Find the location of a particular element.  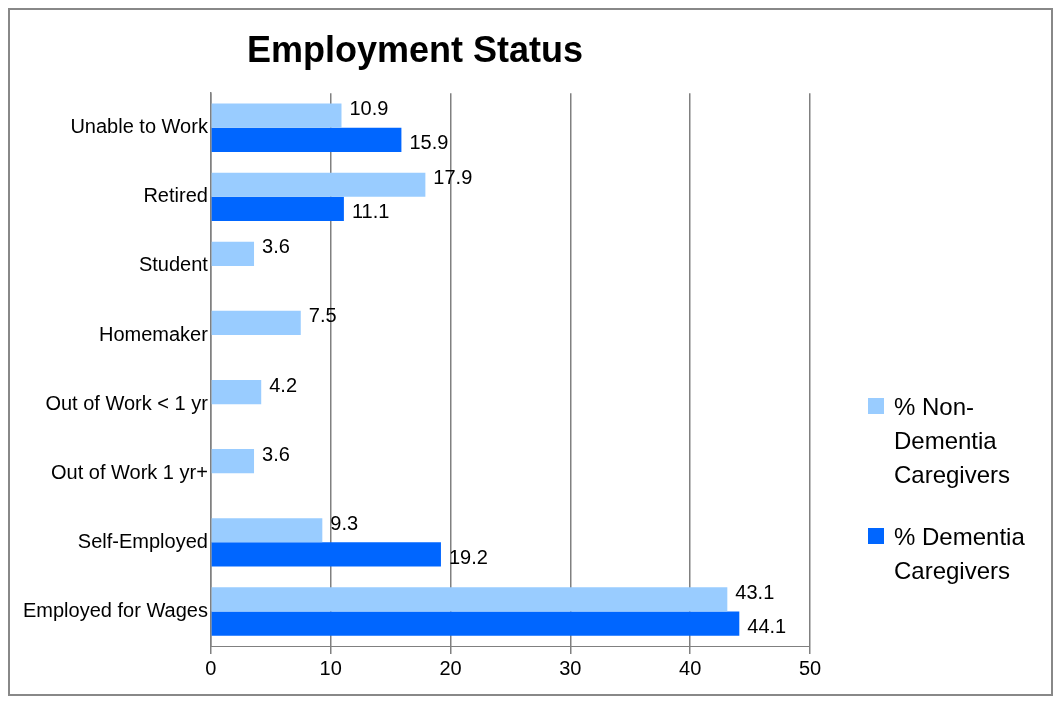

data-label: 4.2 is located at coordinates (283, 384).